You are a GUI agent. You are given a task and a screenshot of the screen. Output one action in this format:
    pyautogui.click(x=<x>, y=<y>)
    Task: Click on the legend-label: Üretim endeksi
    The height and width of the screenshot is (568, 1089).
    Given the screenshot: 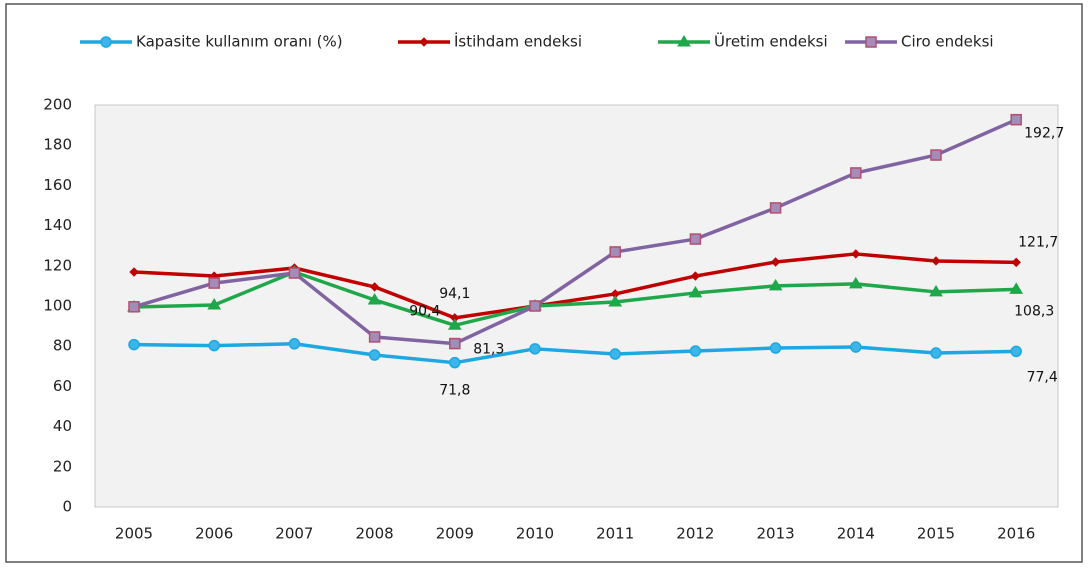 What is the action you would take?
    pyautogui.click(x=771, y=41)
    